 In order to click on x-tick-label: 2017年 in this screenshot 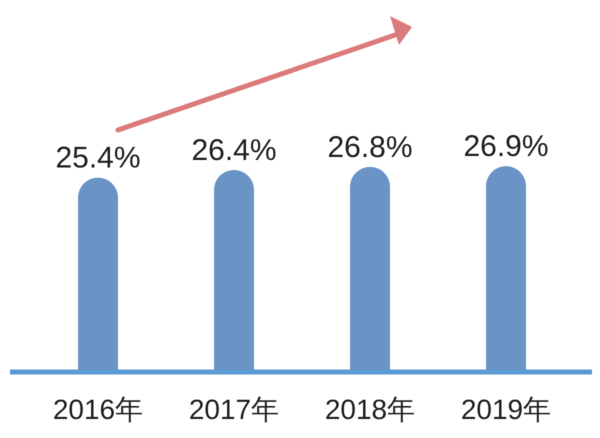, I will do `click(234, 409)`.